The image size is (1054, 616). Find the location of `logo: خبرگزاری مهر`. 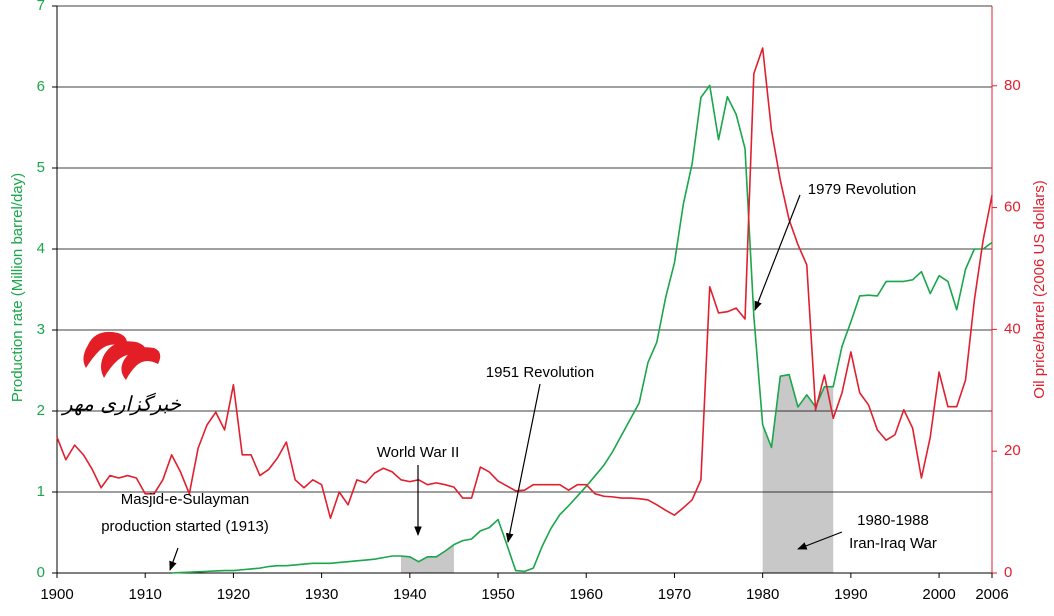

logo: خبرگزاری مهر is located at coordinates (121, 373).